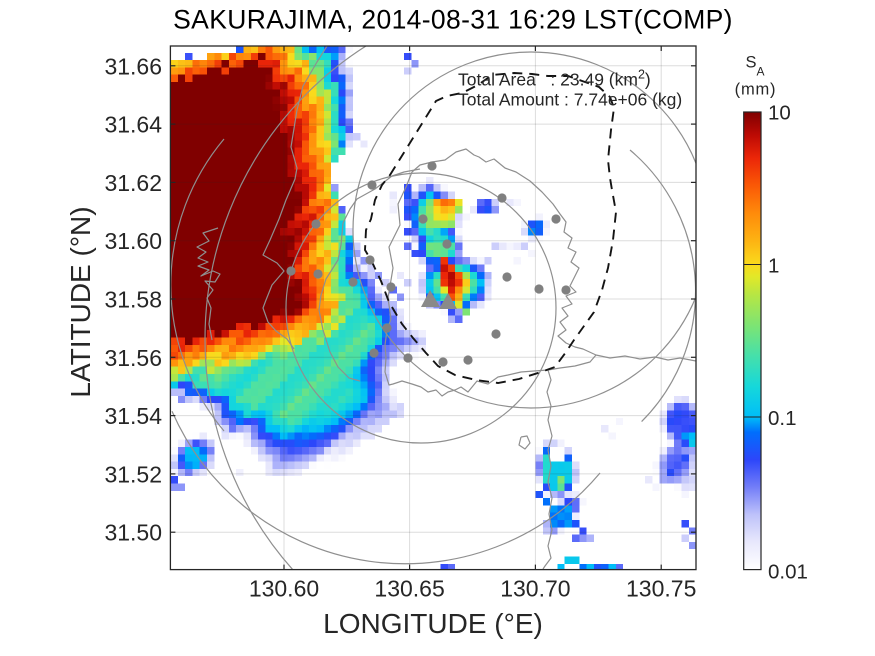  I want to click on svg-text: 31.50, so click(133, 533).